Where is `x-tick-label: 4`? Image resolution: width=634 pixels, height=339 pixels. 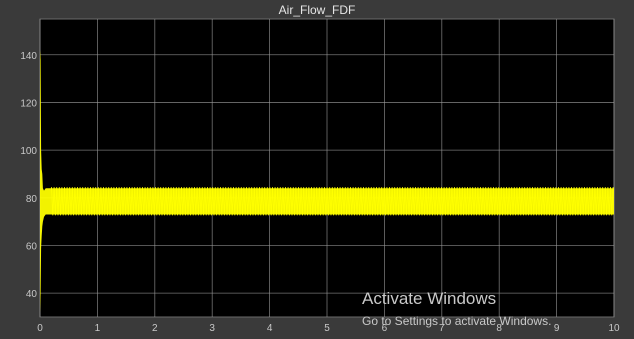 x-tick-label: 4 is located at coordinates (270, 328).